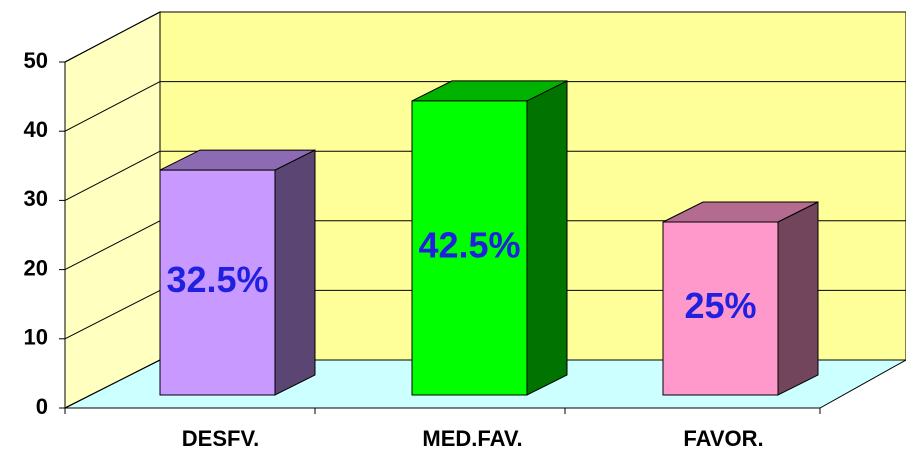  What do you see at coordinates (220, 438) in the screenshot?
I see `x-tick-label: DESFV.` at bounding box center [220, 438].